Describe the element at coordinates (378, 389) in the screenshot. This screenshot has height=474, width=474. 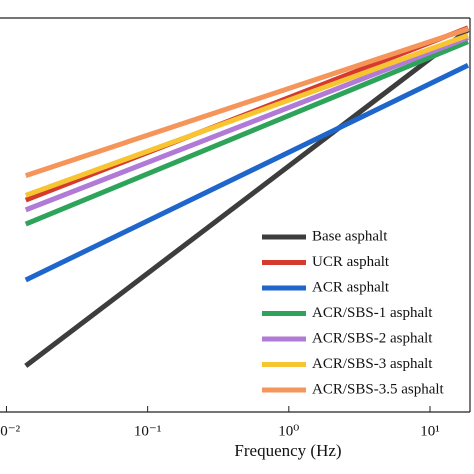
I see `legend-label: ACR/SBS-3.5 asphalt` at that location.